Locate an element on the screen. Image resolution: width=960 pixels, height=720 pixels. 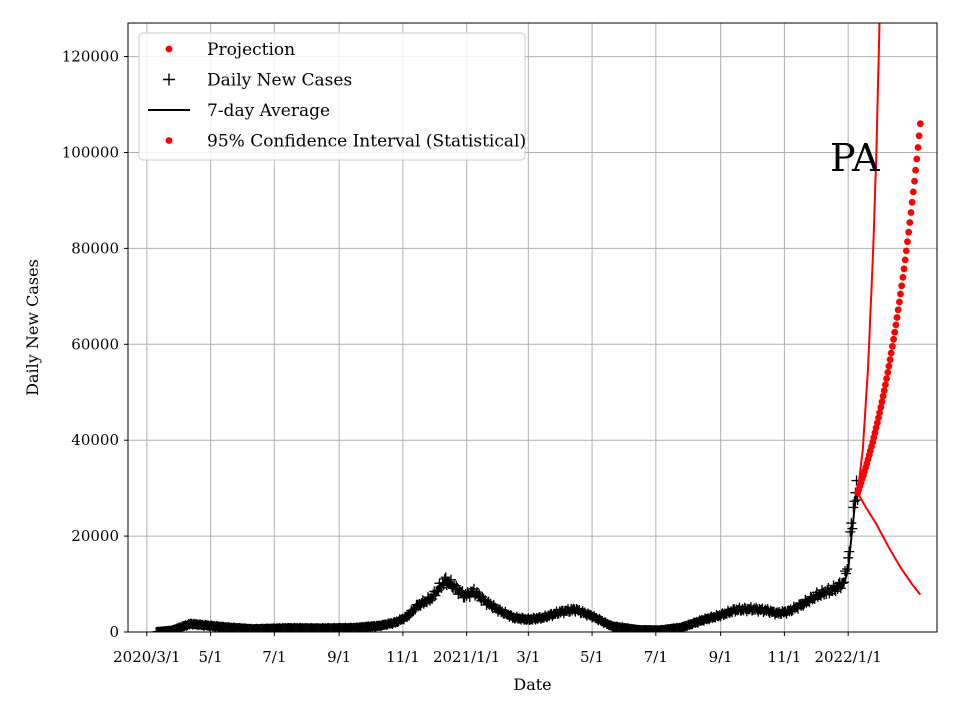
y-tick-label: 80000 is located at coordinates (95, 248).